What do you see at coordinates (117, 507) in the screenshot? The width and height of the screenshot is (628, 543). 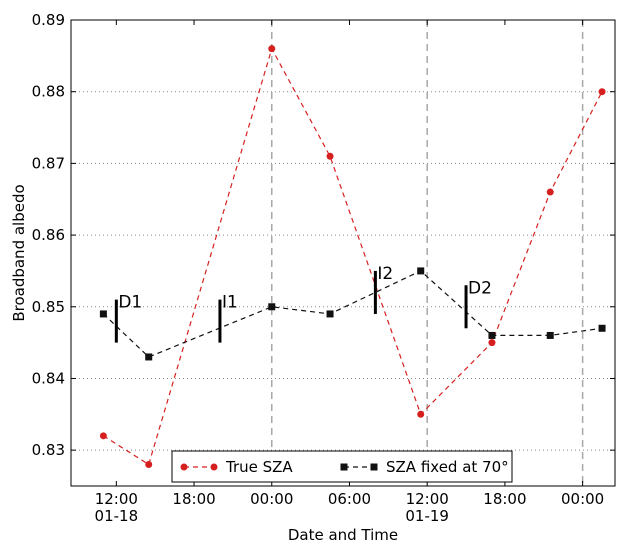 I see `x-tick-label: 12:00 01-18` at bounding box center [117, 507].